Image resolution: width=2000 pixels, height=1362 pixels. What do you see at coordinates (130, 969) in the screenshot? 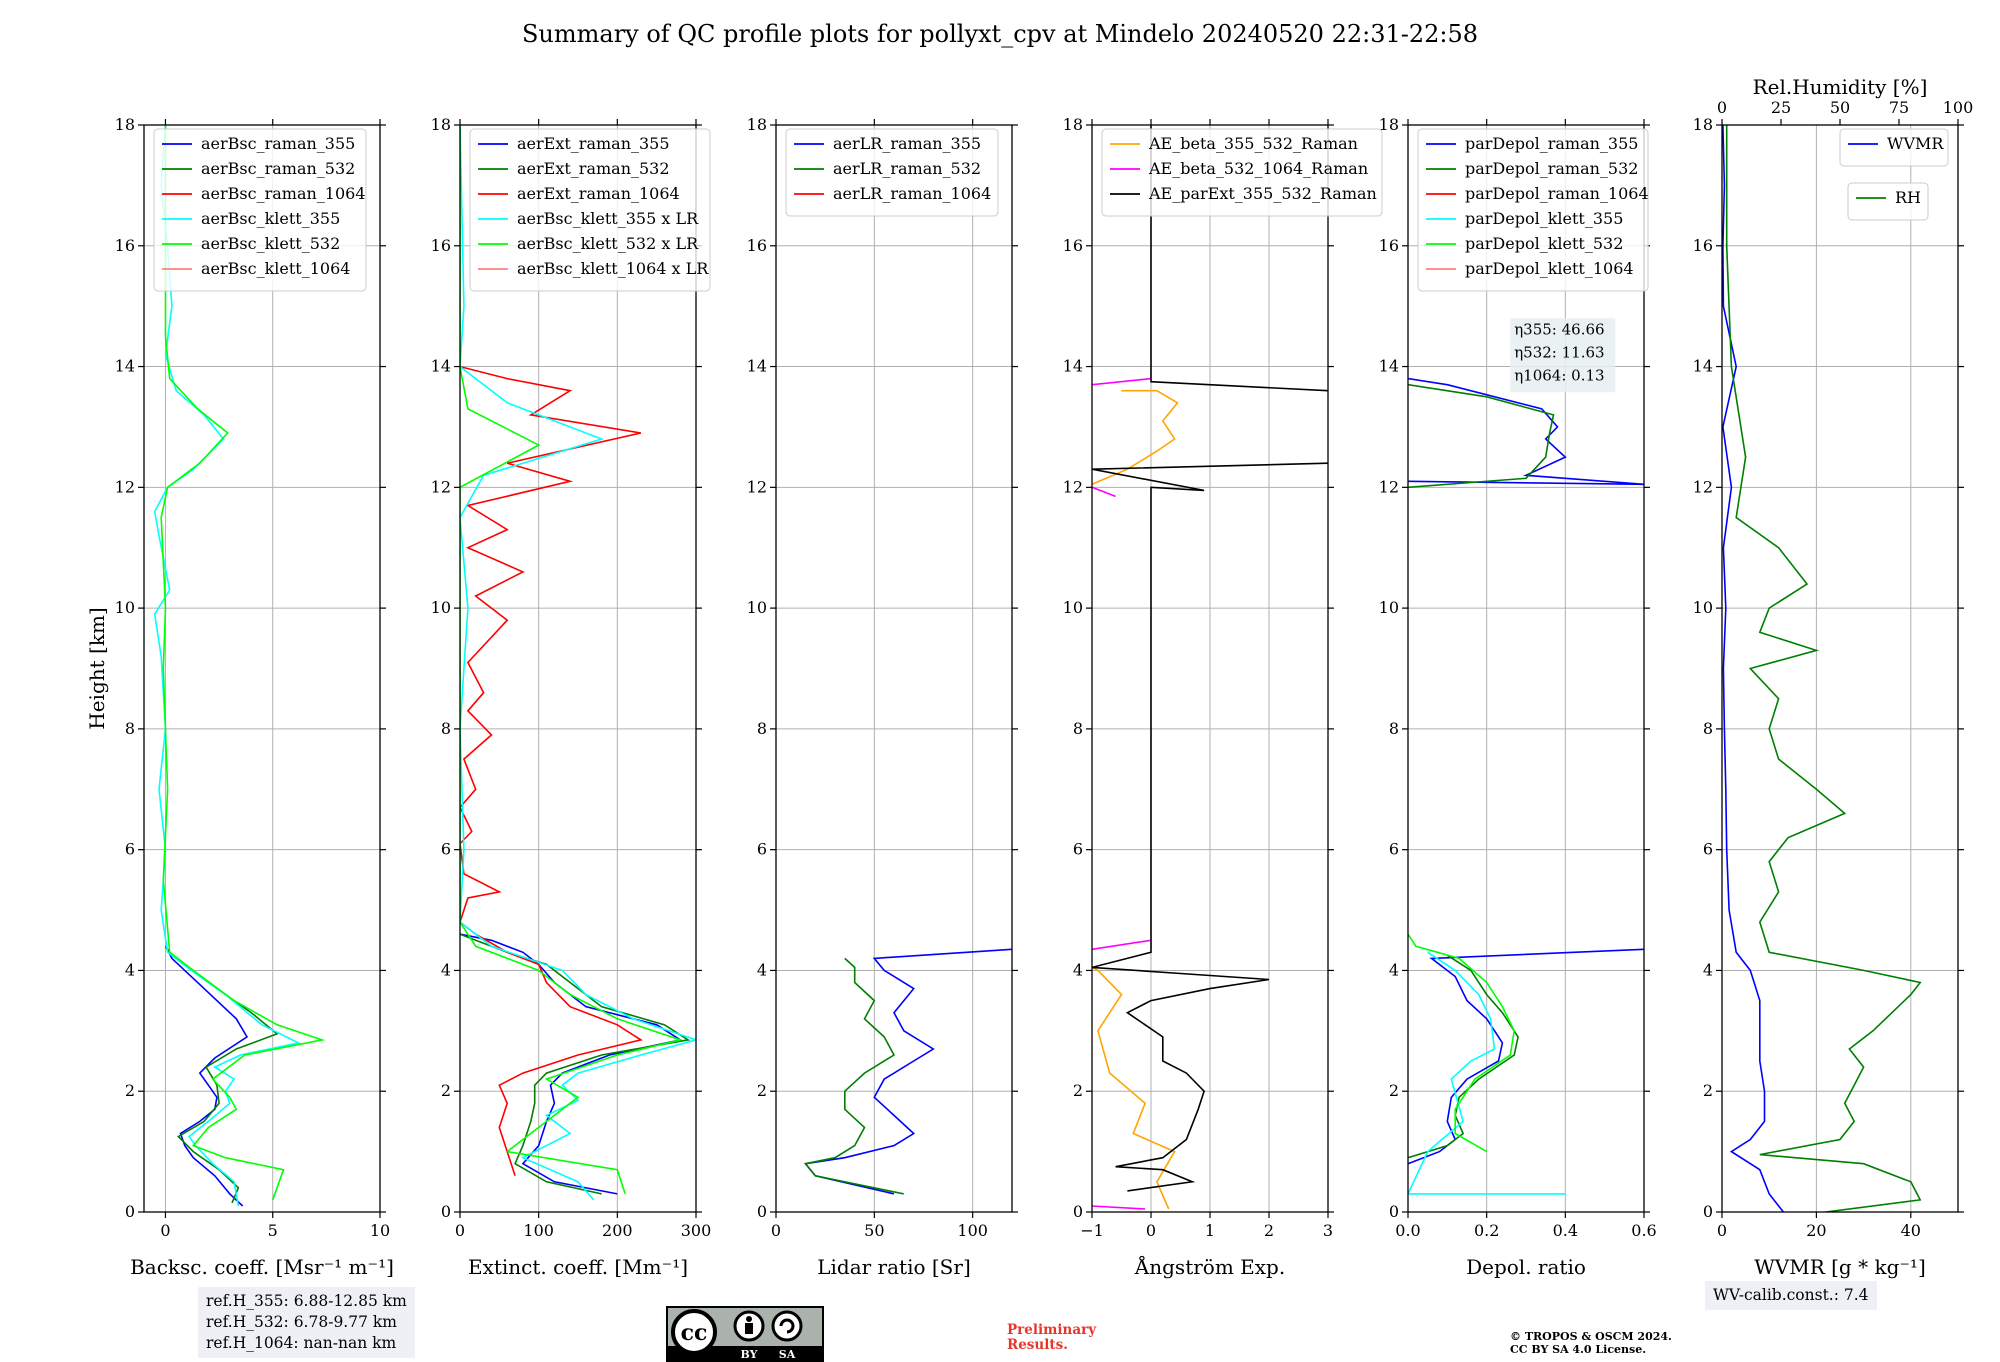
I see `bsc-ytick-label: 4` at bounding box center [130, 969].